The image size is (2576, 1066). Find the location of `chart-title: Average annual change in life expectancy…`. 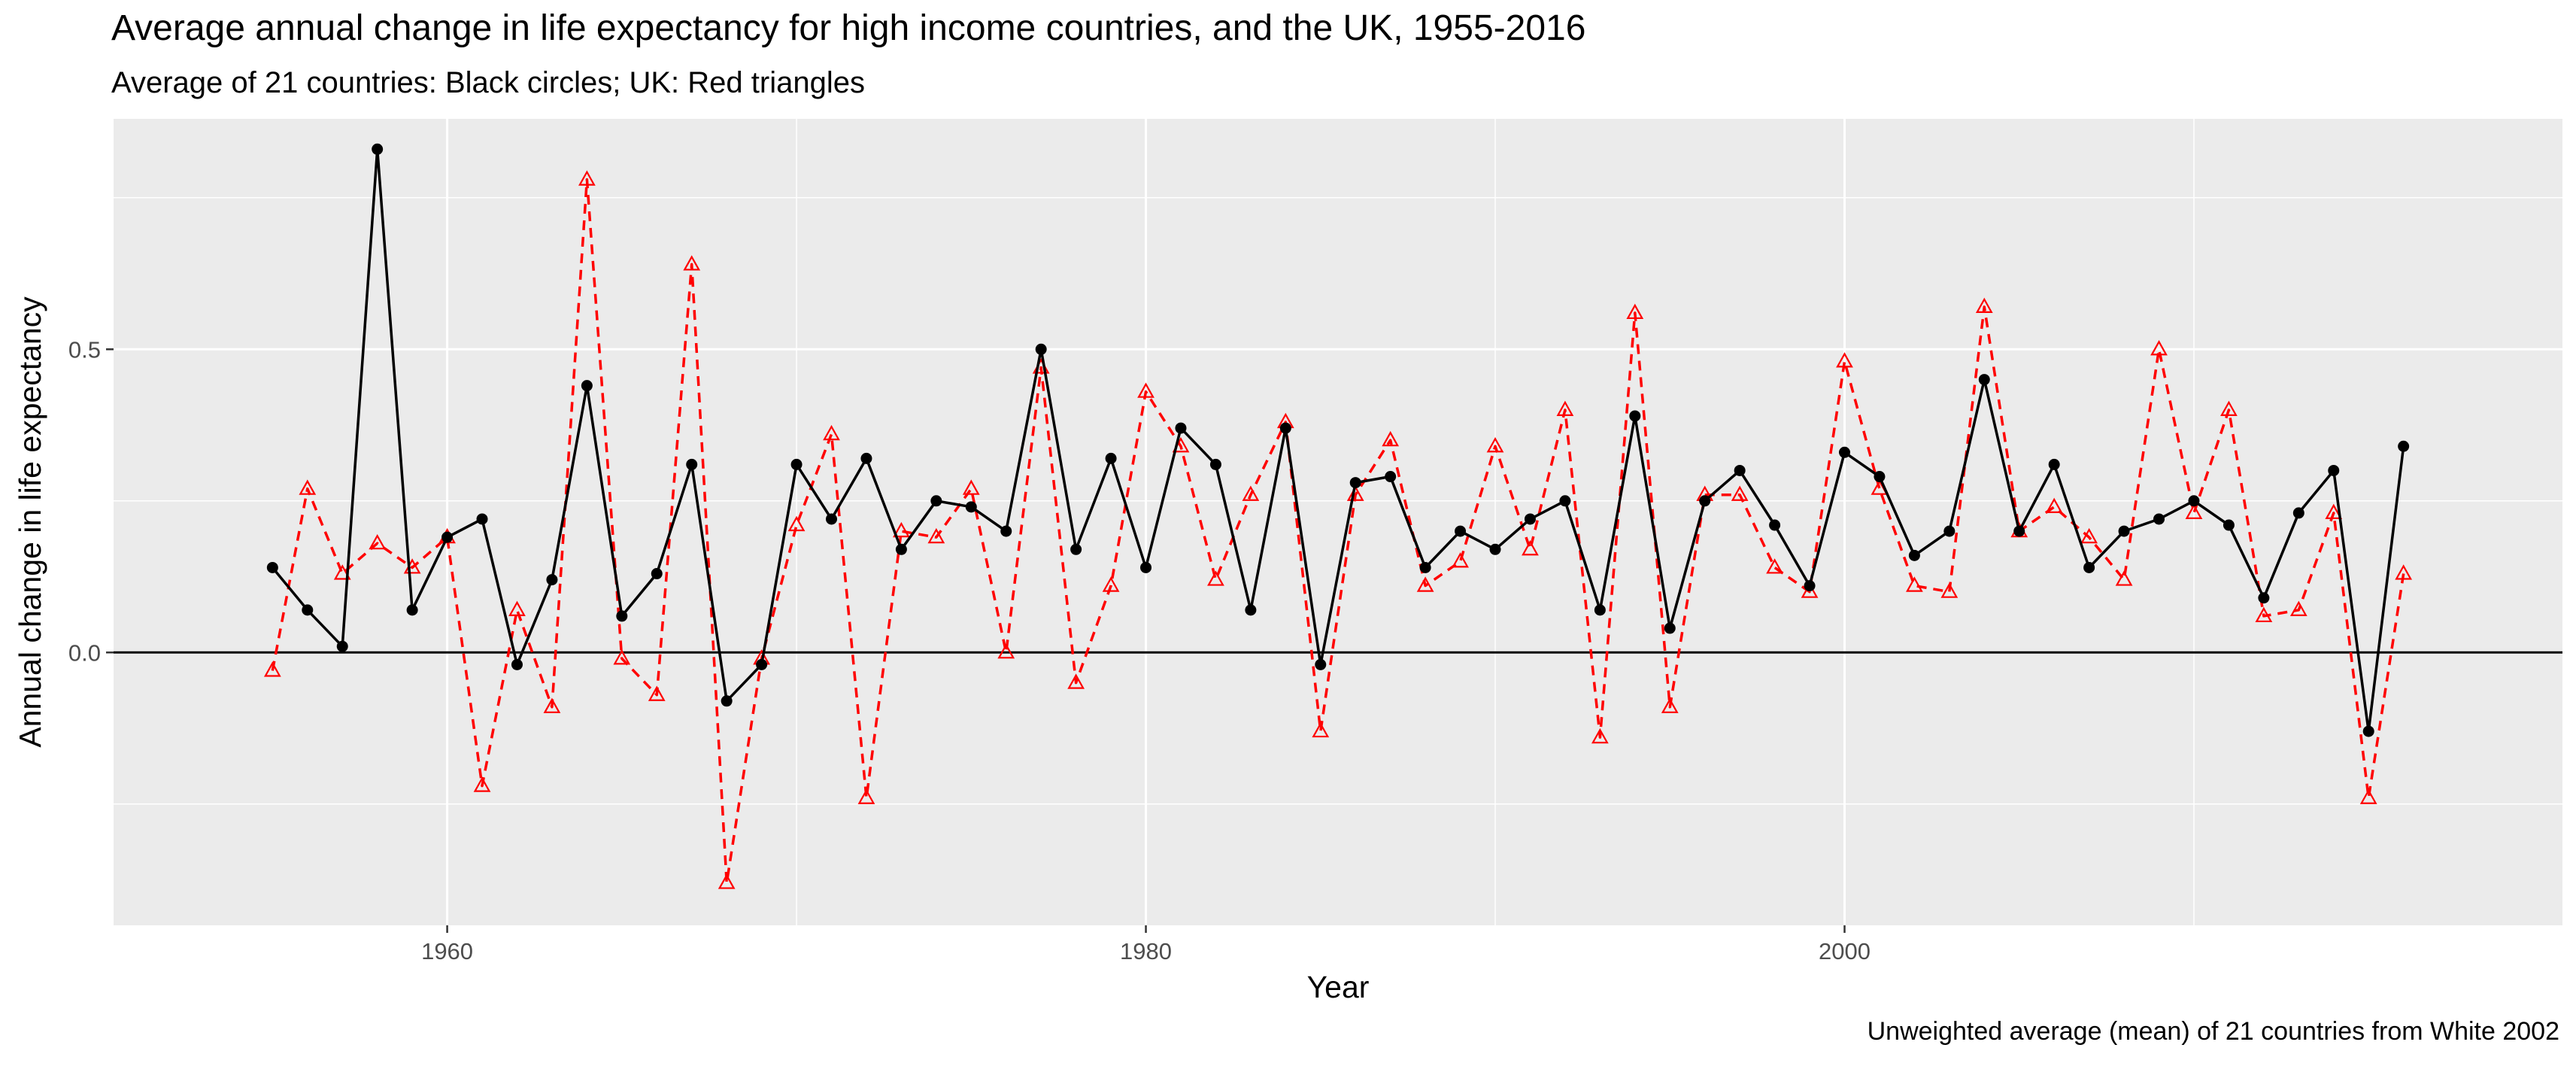

chart-title: Average annual change in life expectancy… is located at coordinates (848, 28).